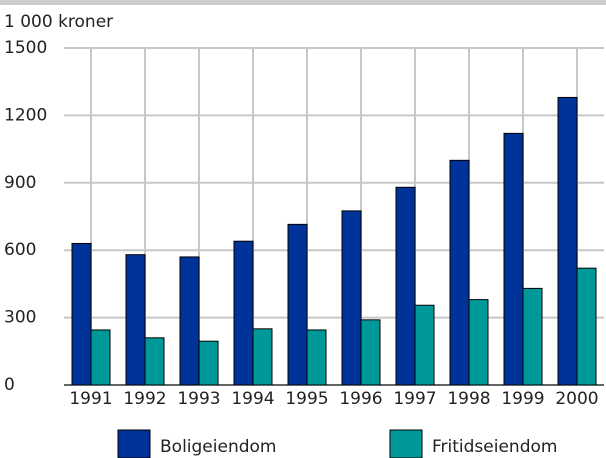 The height and width of the screenshot is (458, 606). Describe the element at coordinates (20, 318) in the screenshot. I see `y-tick-label: 300` at that location.